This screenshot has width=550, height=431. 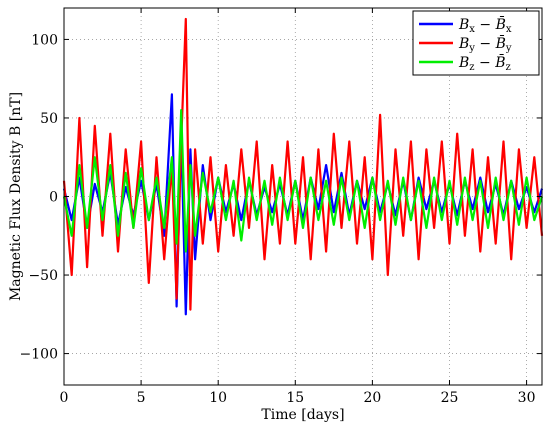 I want to click on x-tick-label: 10, so click(x=218, y=398).